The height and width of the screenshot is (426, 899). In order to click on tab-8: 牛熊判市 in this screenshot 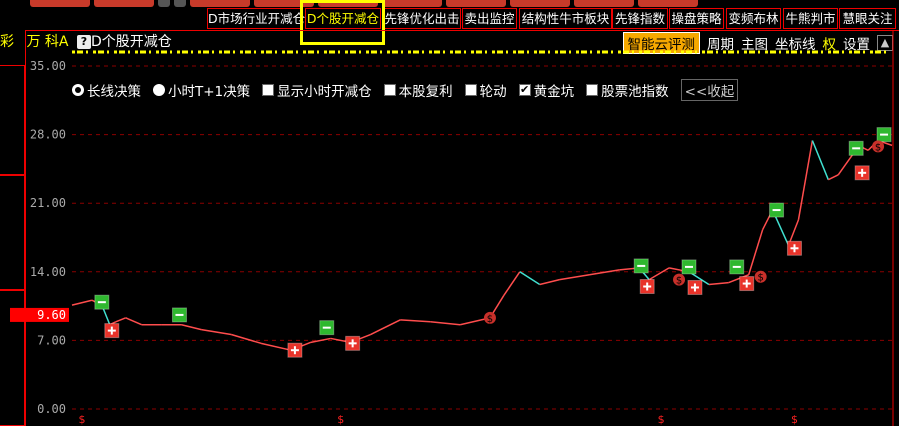, I will do `click(810, 18)`.